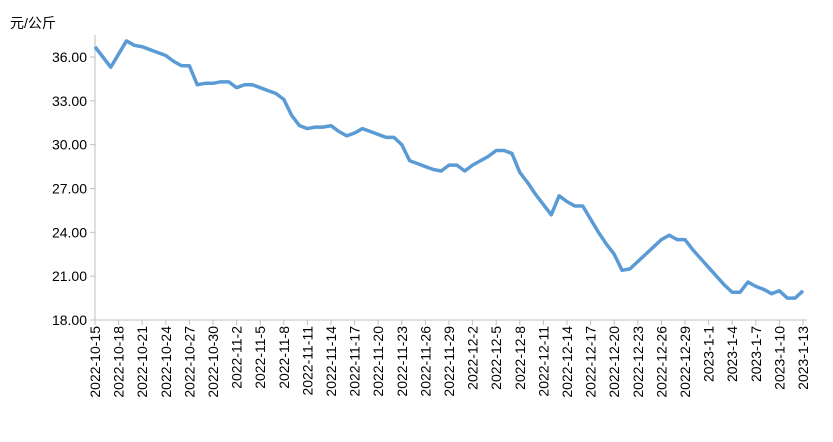  I want to click on y-tick-label: 33.00, so click(69, 101).